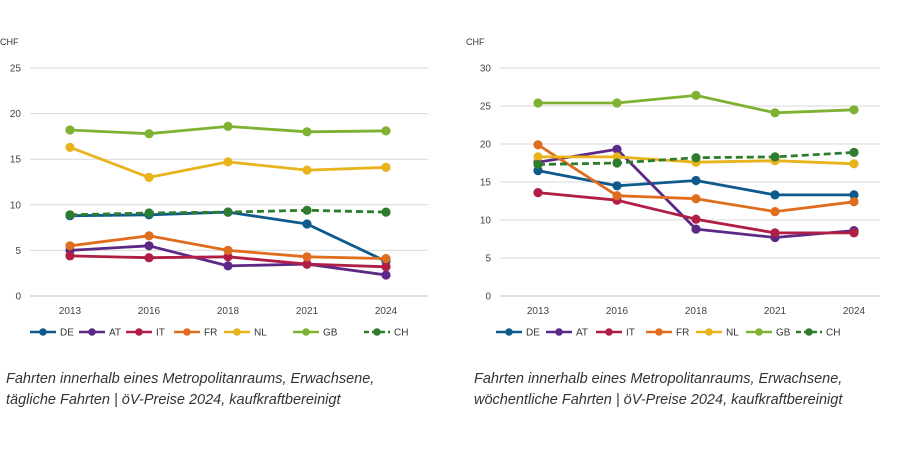  Describe the element at coordinates (854, 311) in the screenshot. I see `x-tick-label: 2024` at that location.